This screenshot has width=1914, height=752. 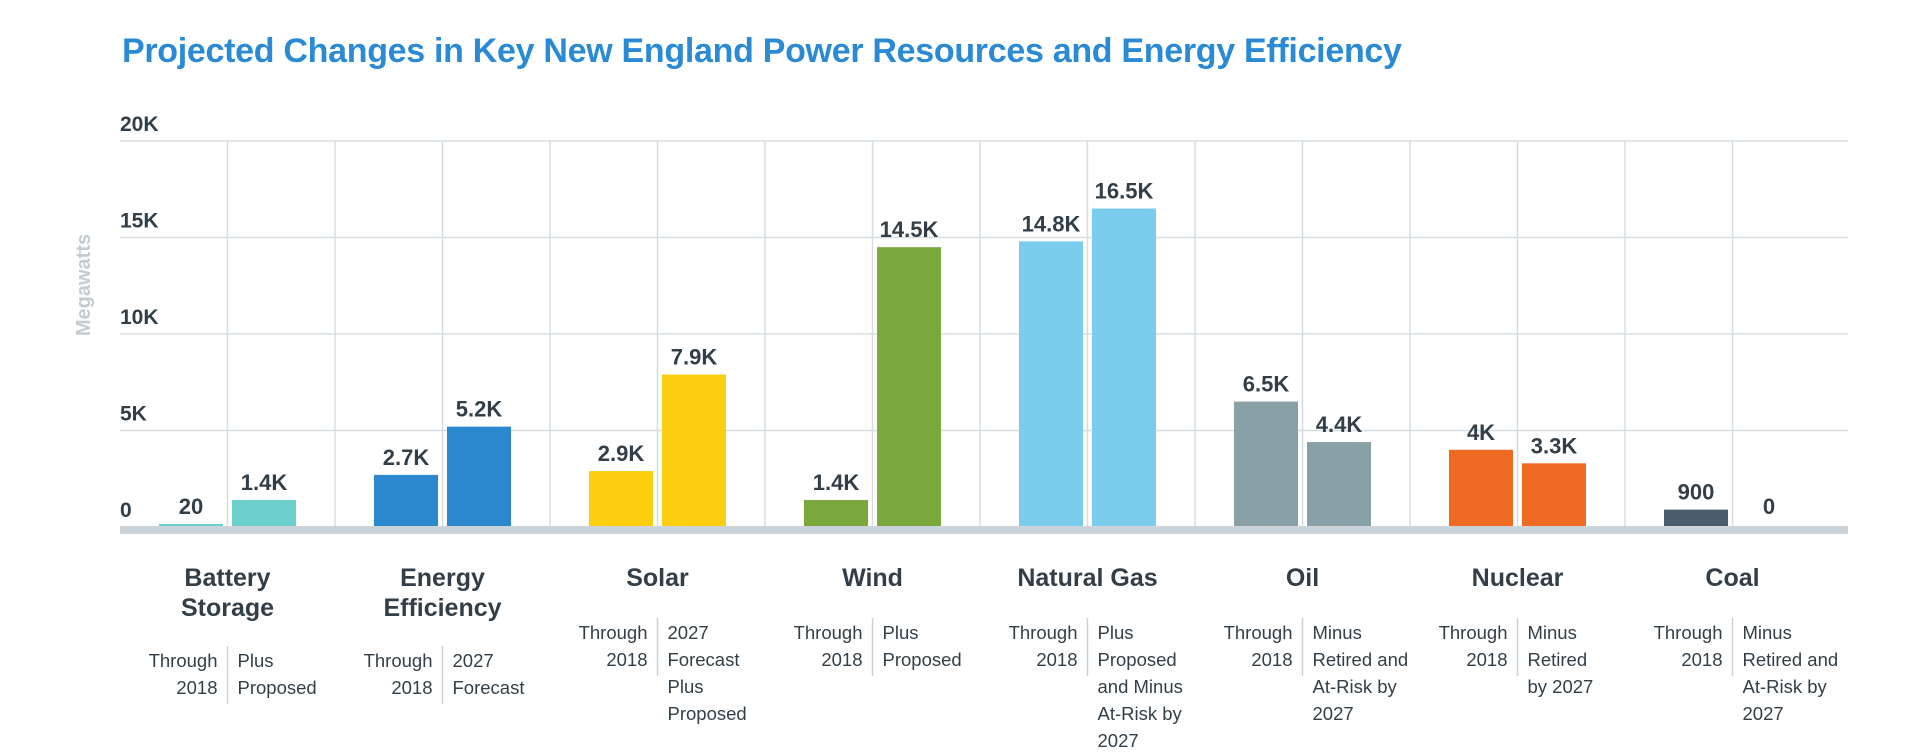 What do you see at coordinates (191, 506) in the screenshot?
I see `data-label: 20` at bounding box center [191, 506].